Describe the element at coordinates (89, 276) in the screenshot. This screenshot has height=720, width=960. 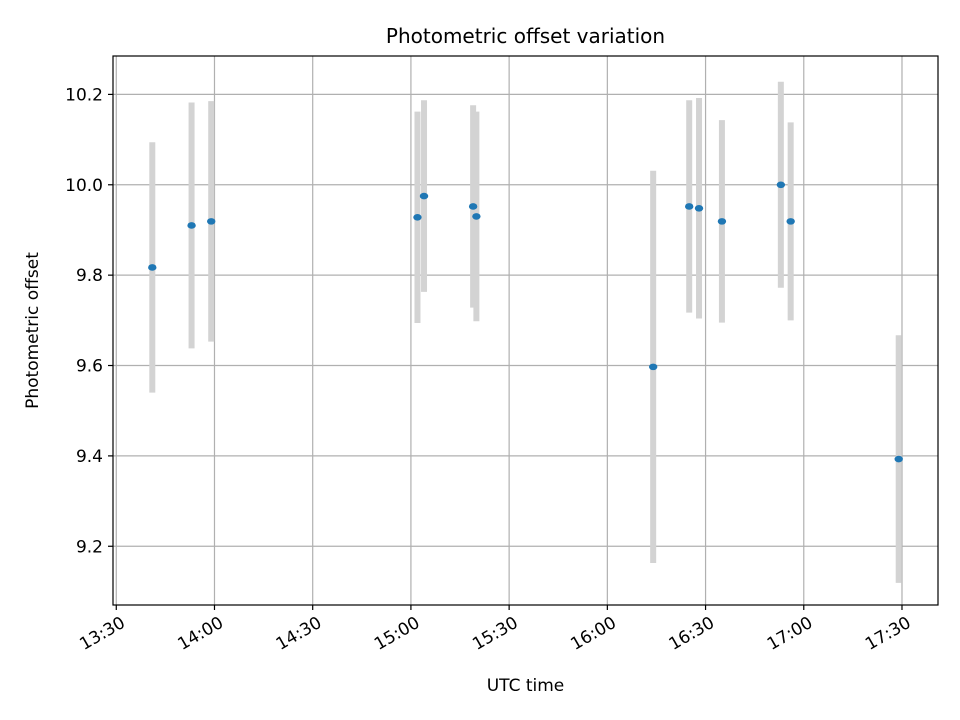
I see `y-tick-label-3: 9.8` at that location.